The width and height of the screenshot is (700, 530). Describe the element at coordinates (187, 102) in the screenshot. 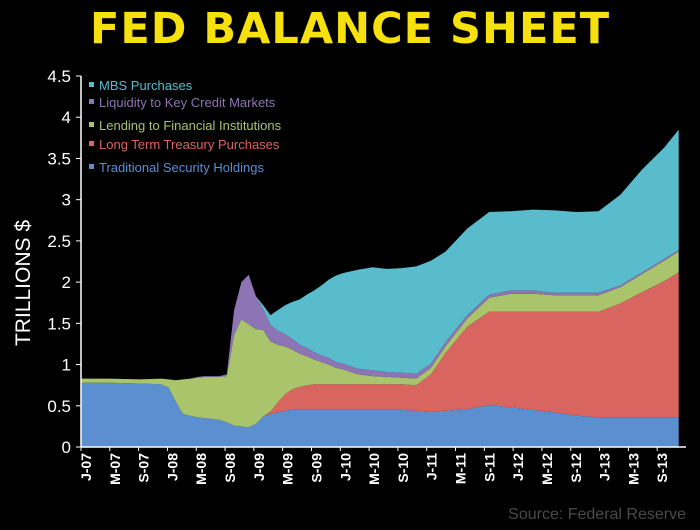

I see `legend-entry: Liquidity to Key Credit Markets` at that location.